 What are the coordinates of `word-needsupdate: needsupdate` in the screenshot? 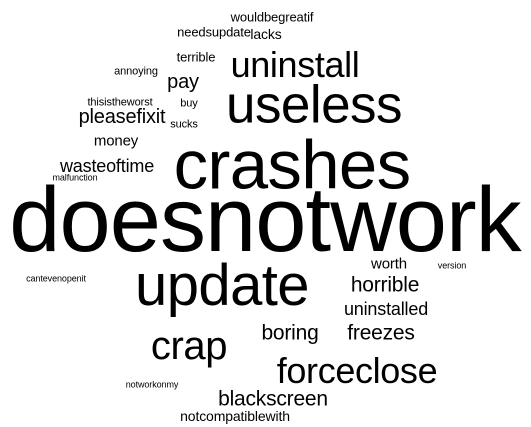 It's located at (214, 32).